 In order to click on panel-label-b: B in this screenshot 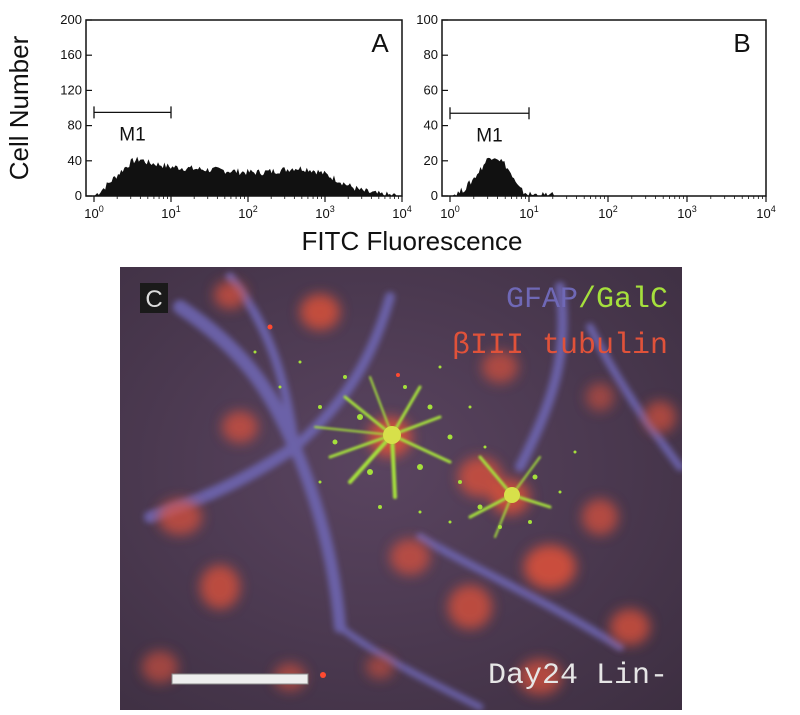, I will do `click(741, 43)`.